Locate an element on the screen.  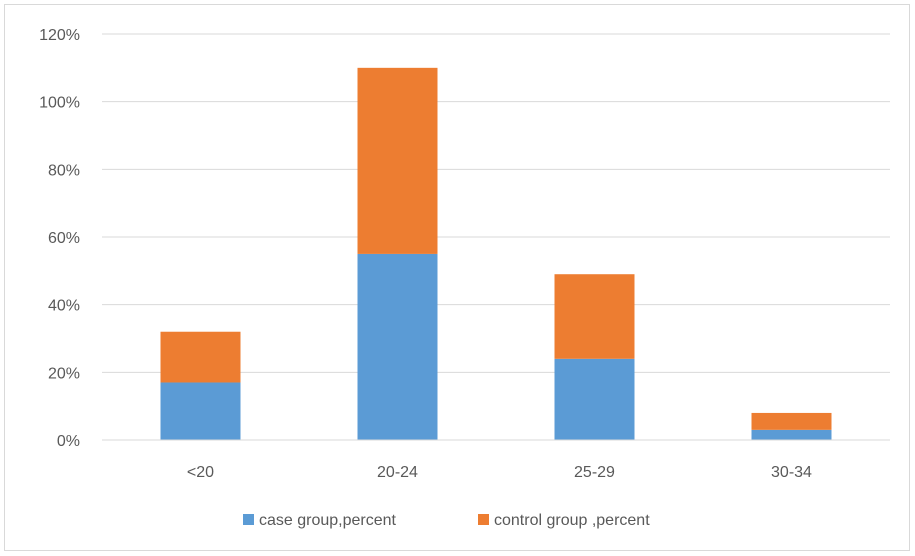
x-axis-tick-labels: <20 20-24 25-29 30-34 is located at coordinates (499, 472).